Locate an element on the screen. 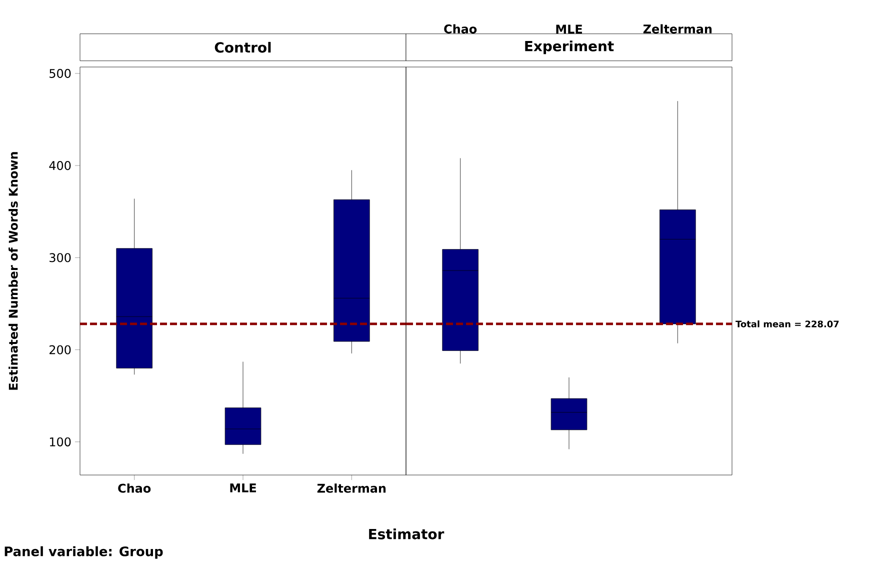 This screenshot has width=875, height=564. chart-title: Control is located at coordinates (242, 47).